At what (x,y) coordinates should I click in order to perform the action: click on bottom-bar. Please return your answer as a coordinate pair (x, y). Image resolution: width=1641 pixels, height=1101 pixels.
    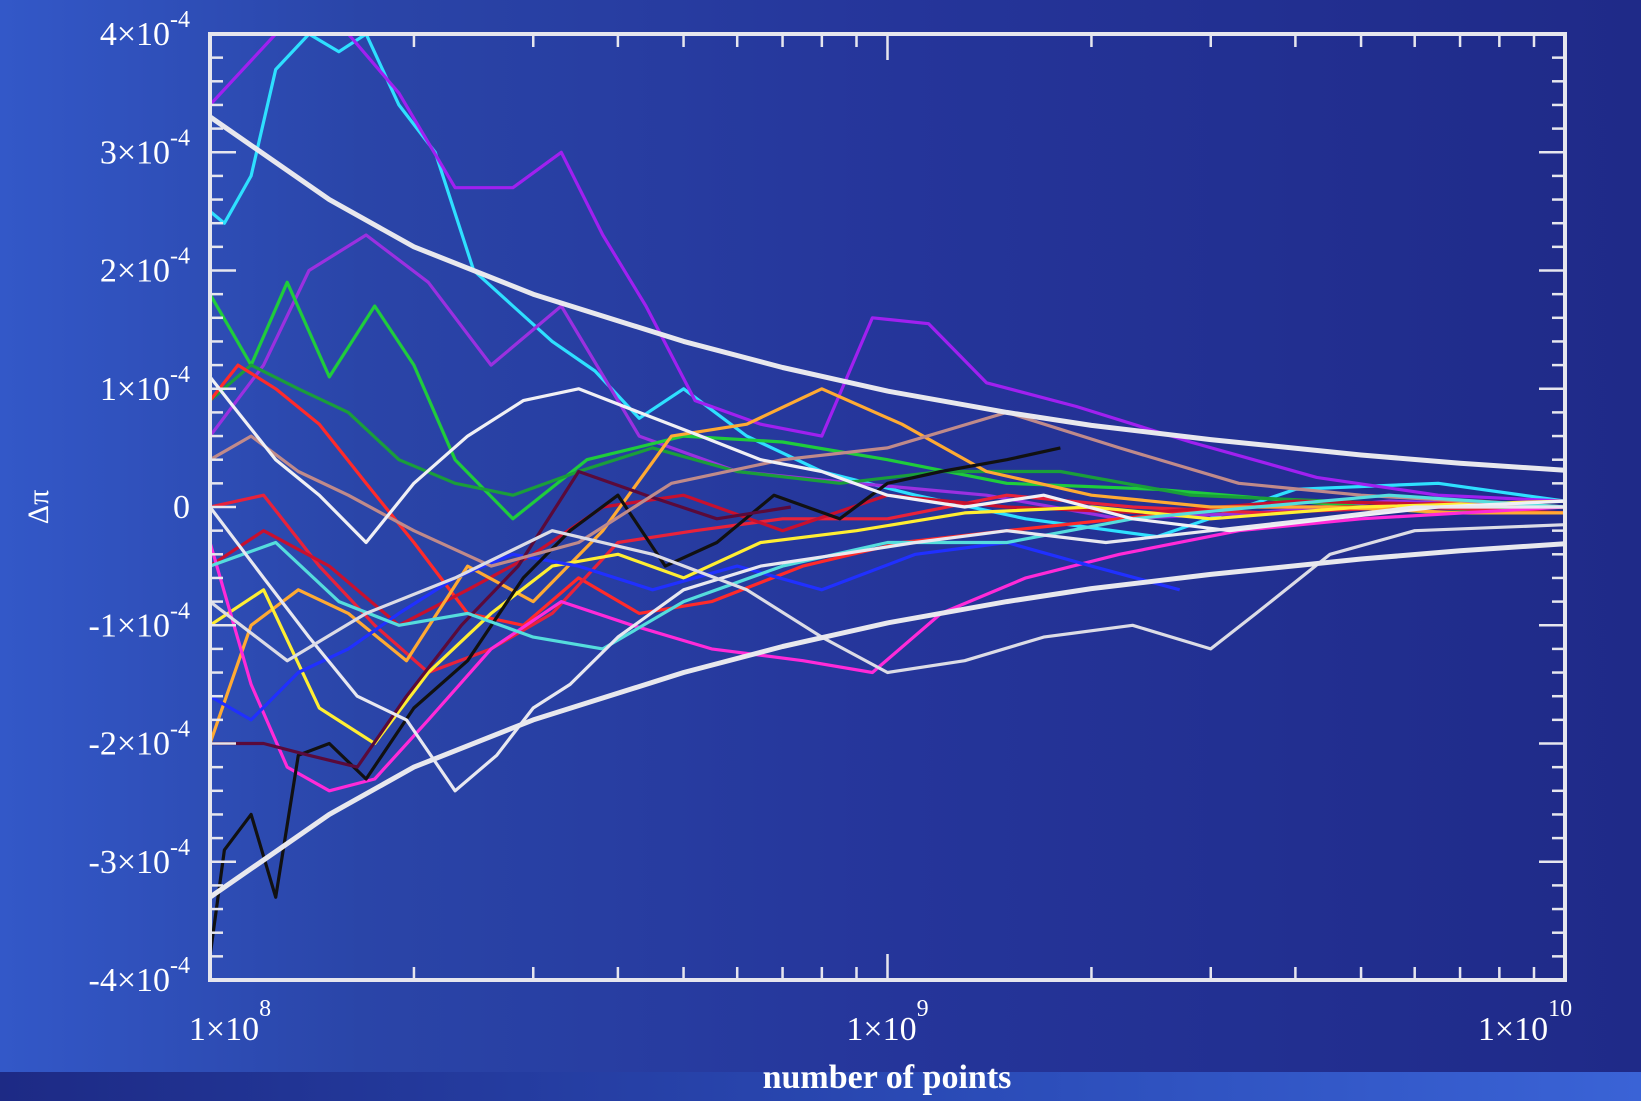
    Looking at the image, I should click on (820, 1086).